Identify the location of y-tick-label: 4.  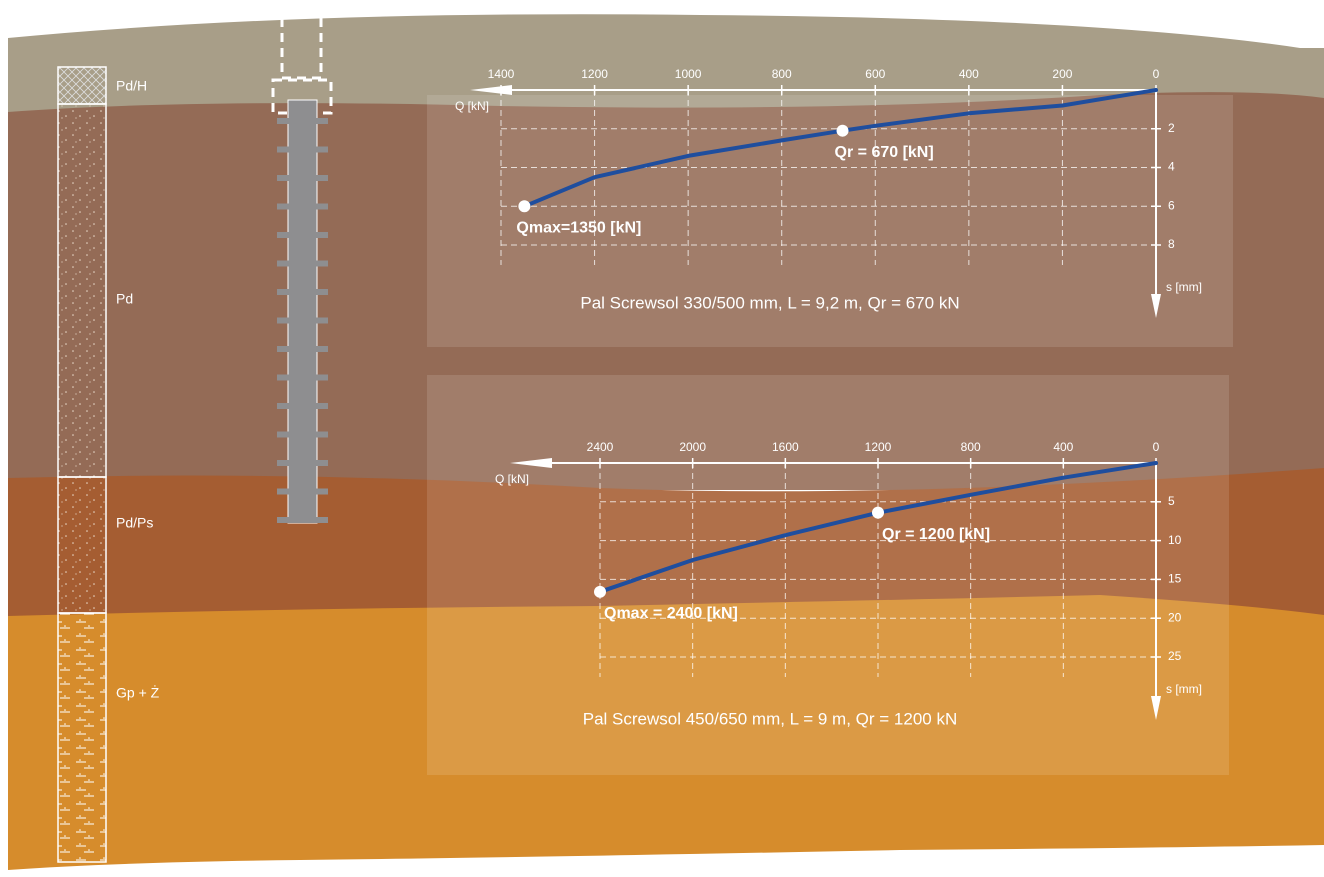
(1171, 167).